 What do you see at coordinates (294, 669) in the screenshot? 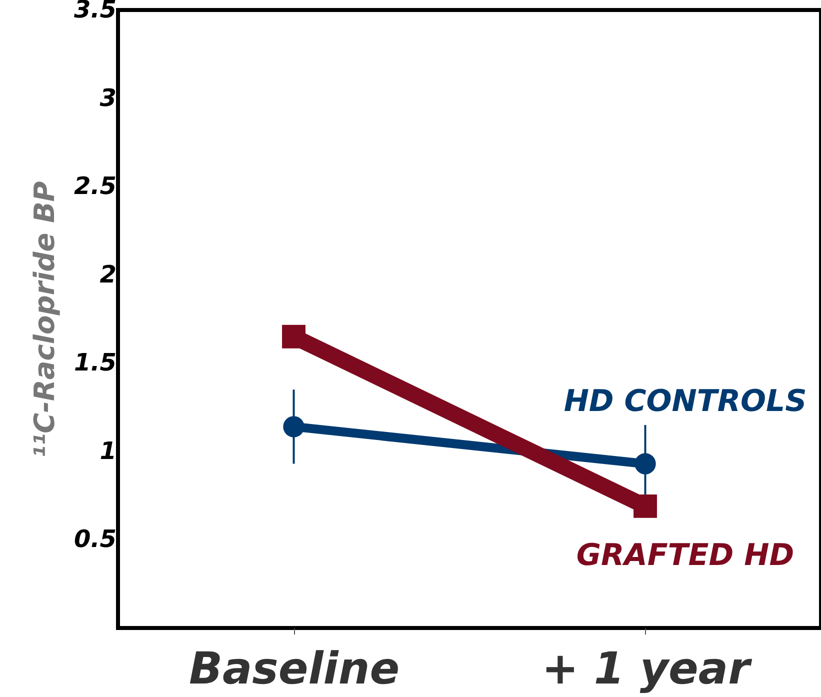
I see `x-tick-label: Baseline` at bounding box center [294, 669].